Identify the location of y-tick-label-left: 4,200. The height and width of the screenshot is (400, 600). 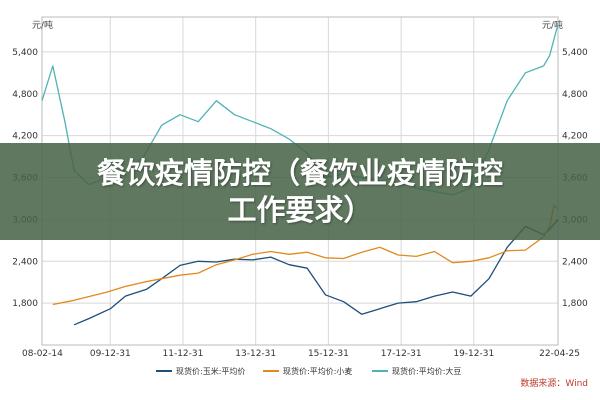
(25, 137).